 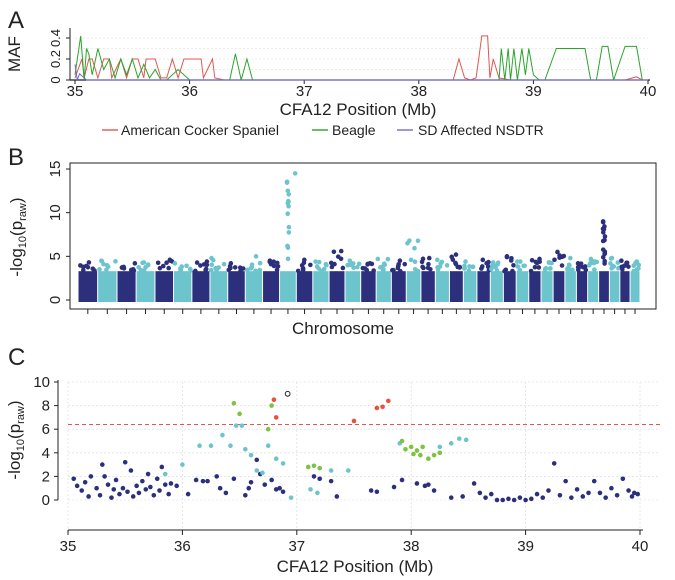 I want to click on panel-a-x-tick-label: 40, so click(x=648, y=91).